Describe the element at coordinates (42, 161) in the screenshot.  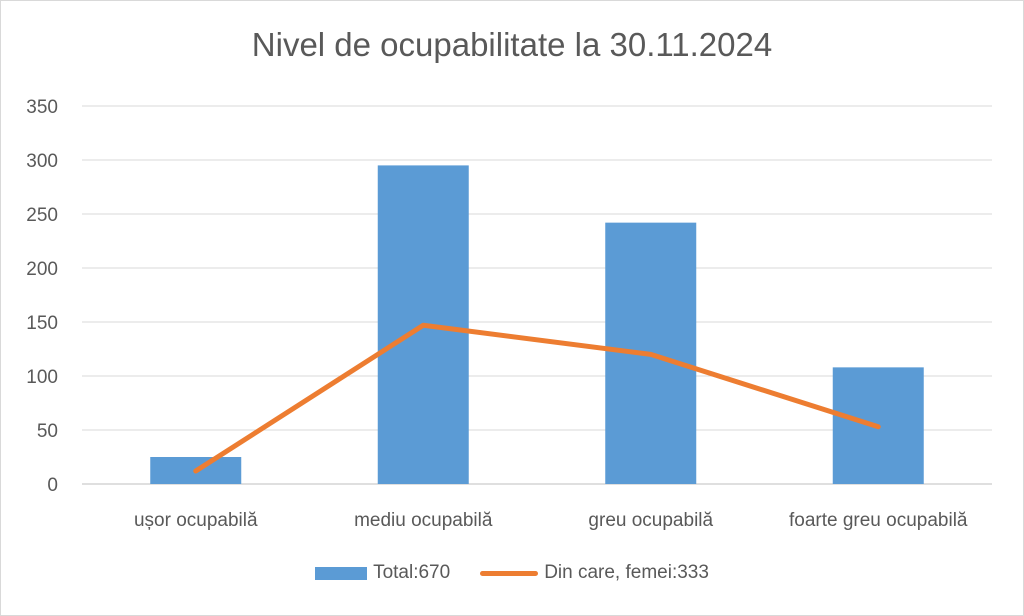
I see `y-tick-label: 300` at that location.